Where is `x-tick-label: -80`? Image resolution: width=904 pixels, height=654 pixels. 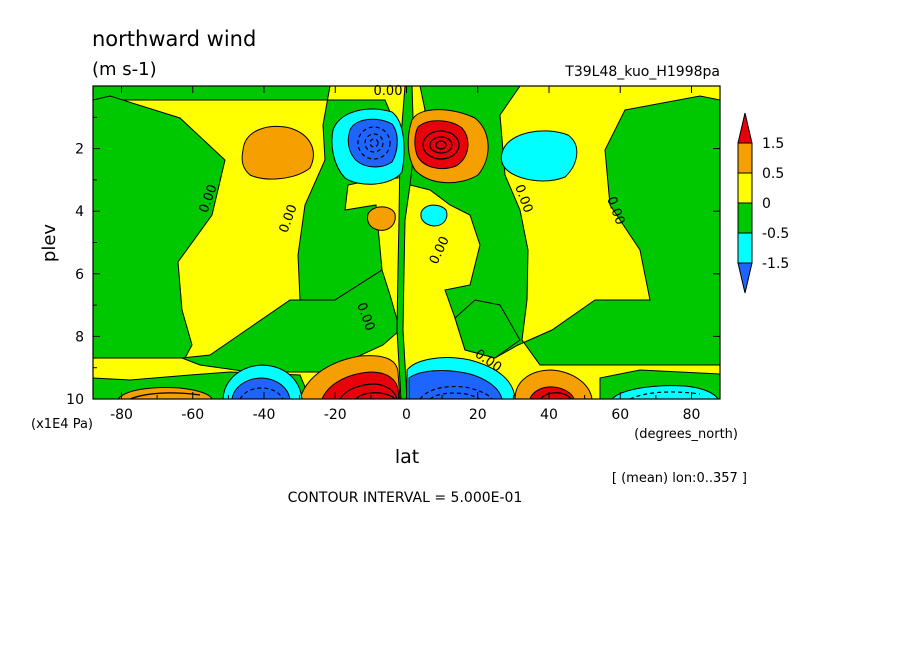
x-tick-label: -80 is located at coordinates (121, 415).